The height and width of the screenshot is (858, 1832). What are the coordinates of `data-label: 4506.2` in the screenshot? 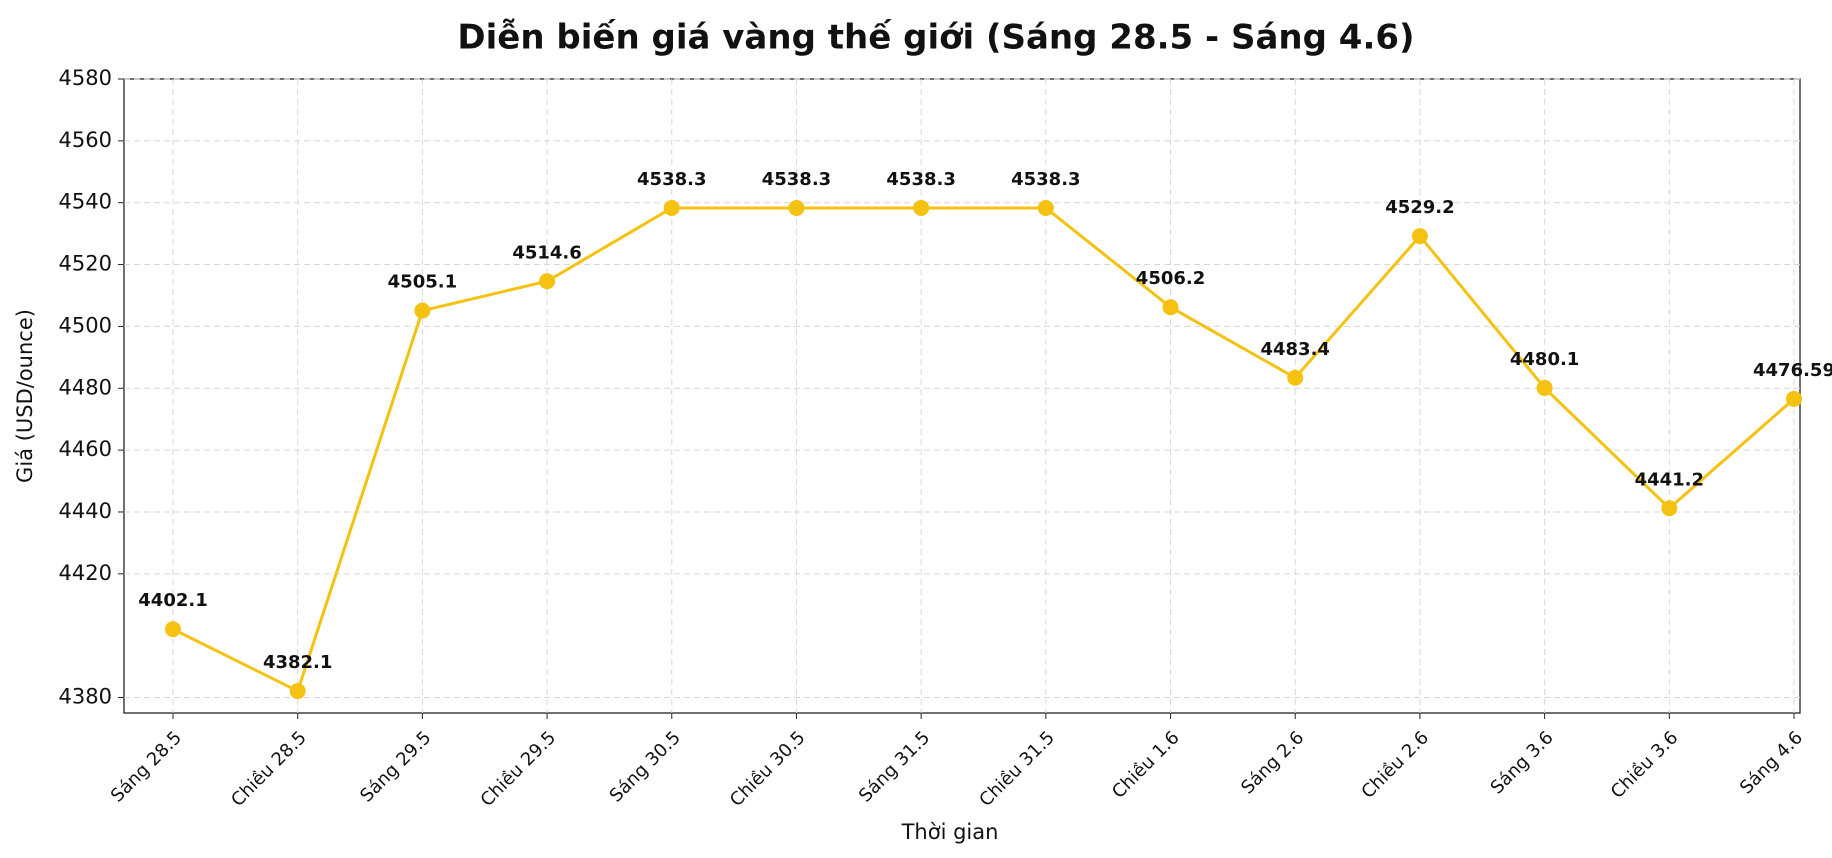 It's located at (1170, 278).